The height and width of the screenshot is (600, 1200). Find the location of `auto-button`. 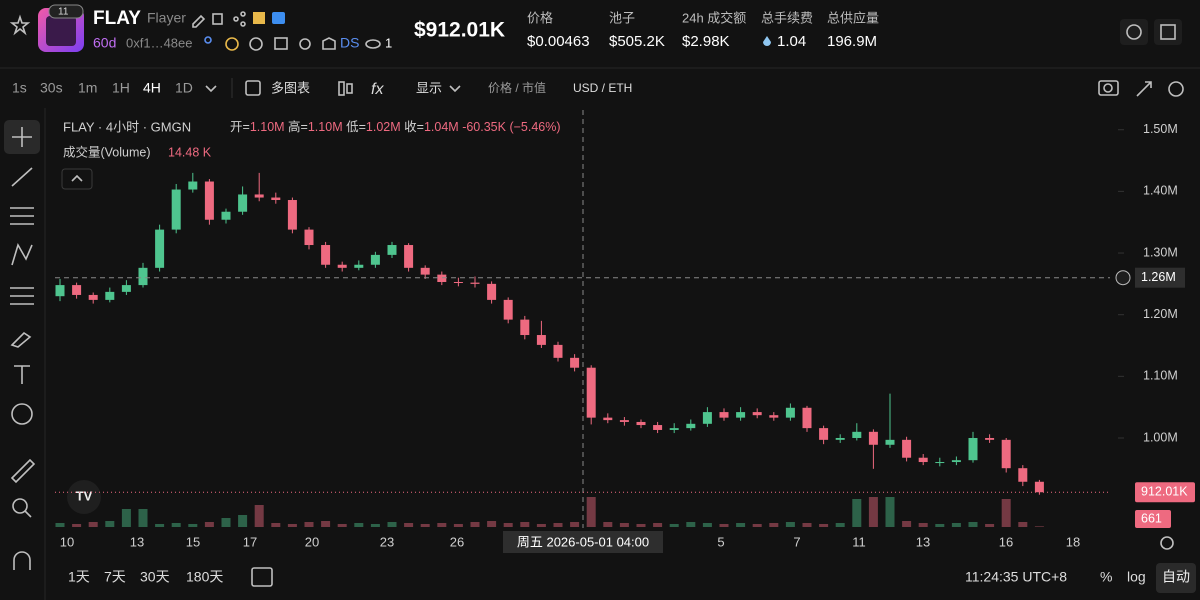

auto-button is located at coordinates (1176, 578).